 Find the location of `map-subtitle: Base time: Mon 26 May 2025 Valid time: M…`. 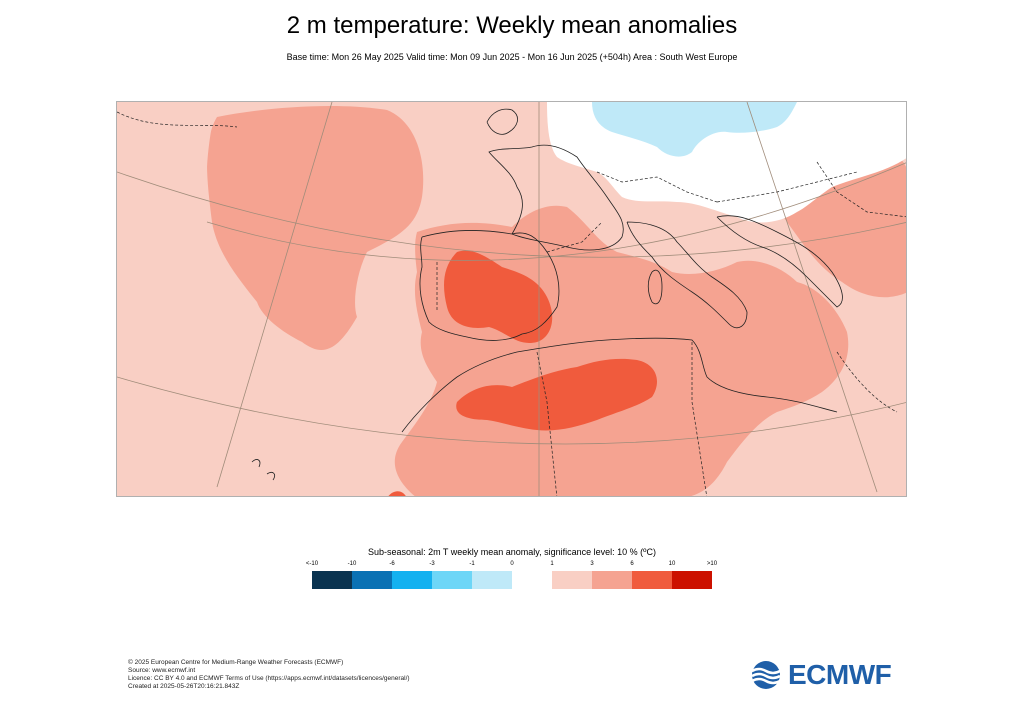

map-subtitle: Base time: Mon 26 May 2025 Valid time: M… is located at coordinates (512, 57).